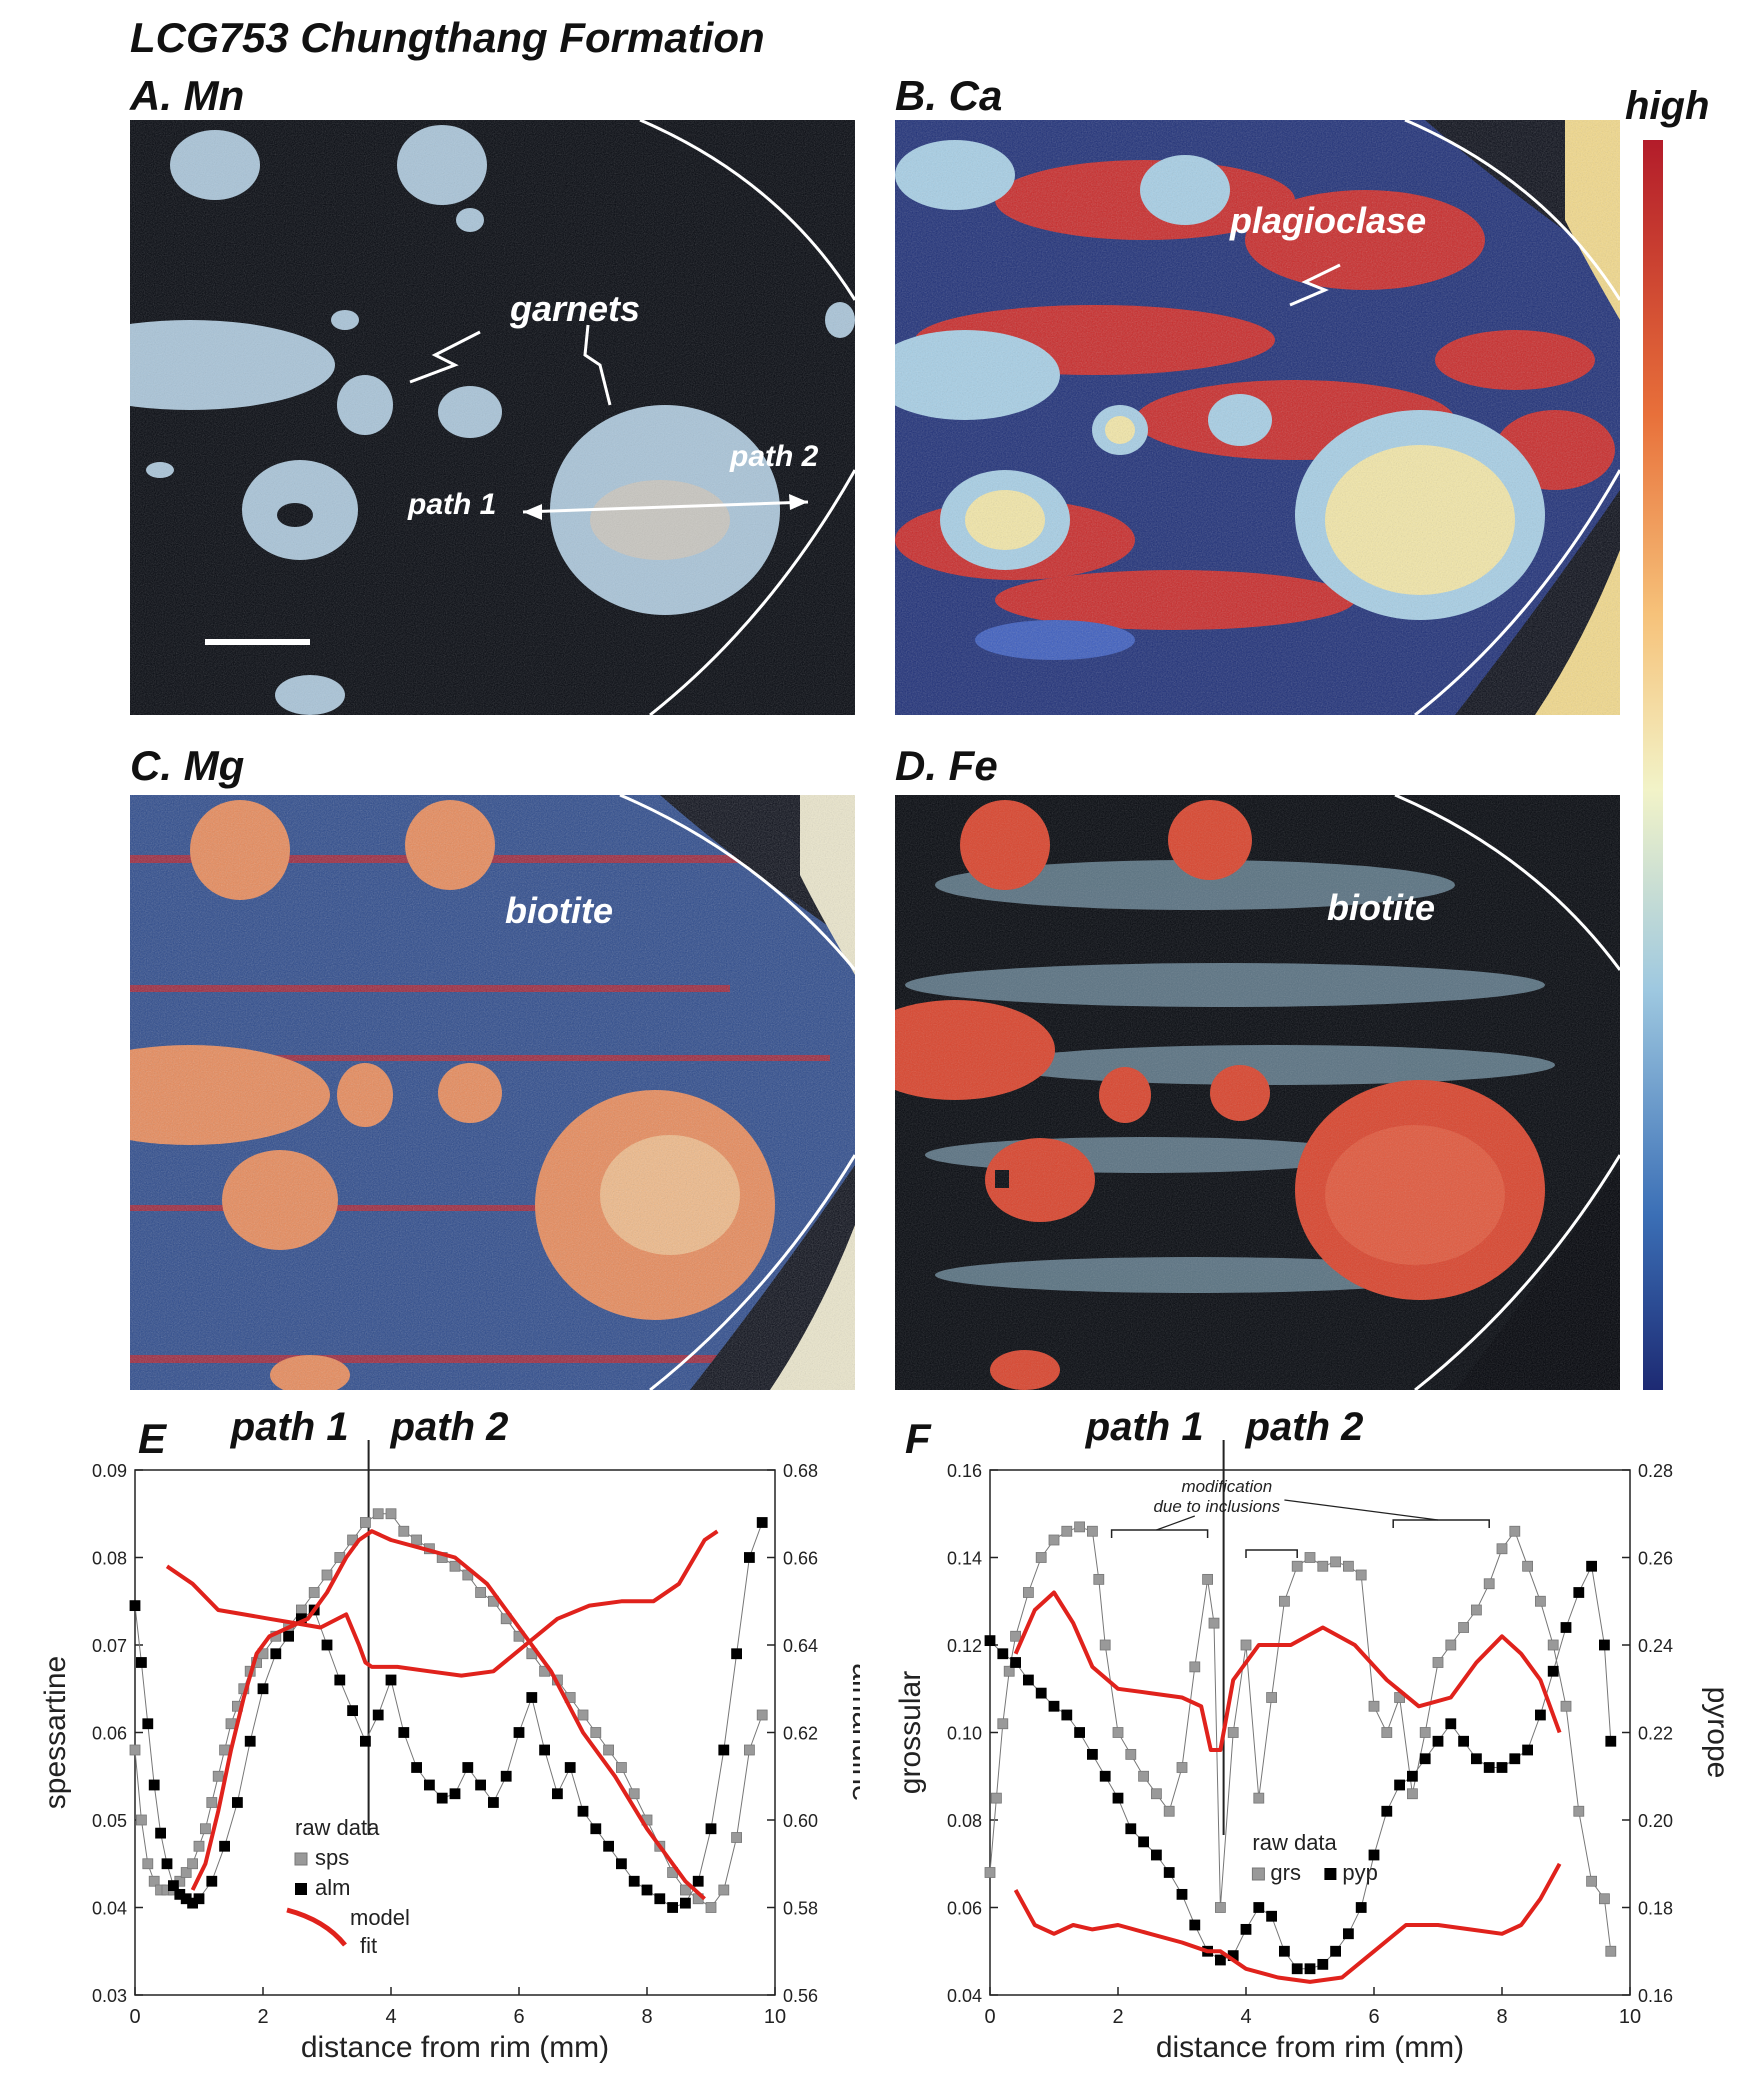 The width and height of the screenshot is (1742, 2078). What do you see at coordinates (800, 1821) in the screenshot?
I see `y2-tick-label: 0.60` at bounding box center [800, 1821].